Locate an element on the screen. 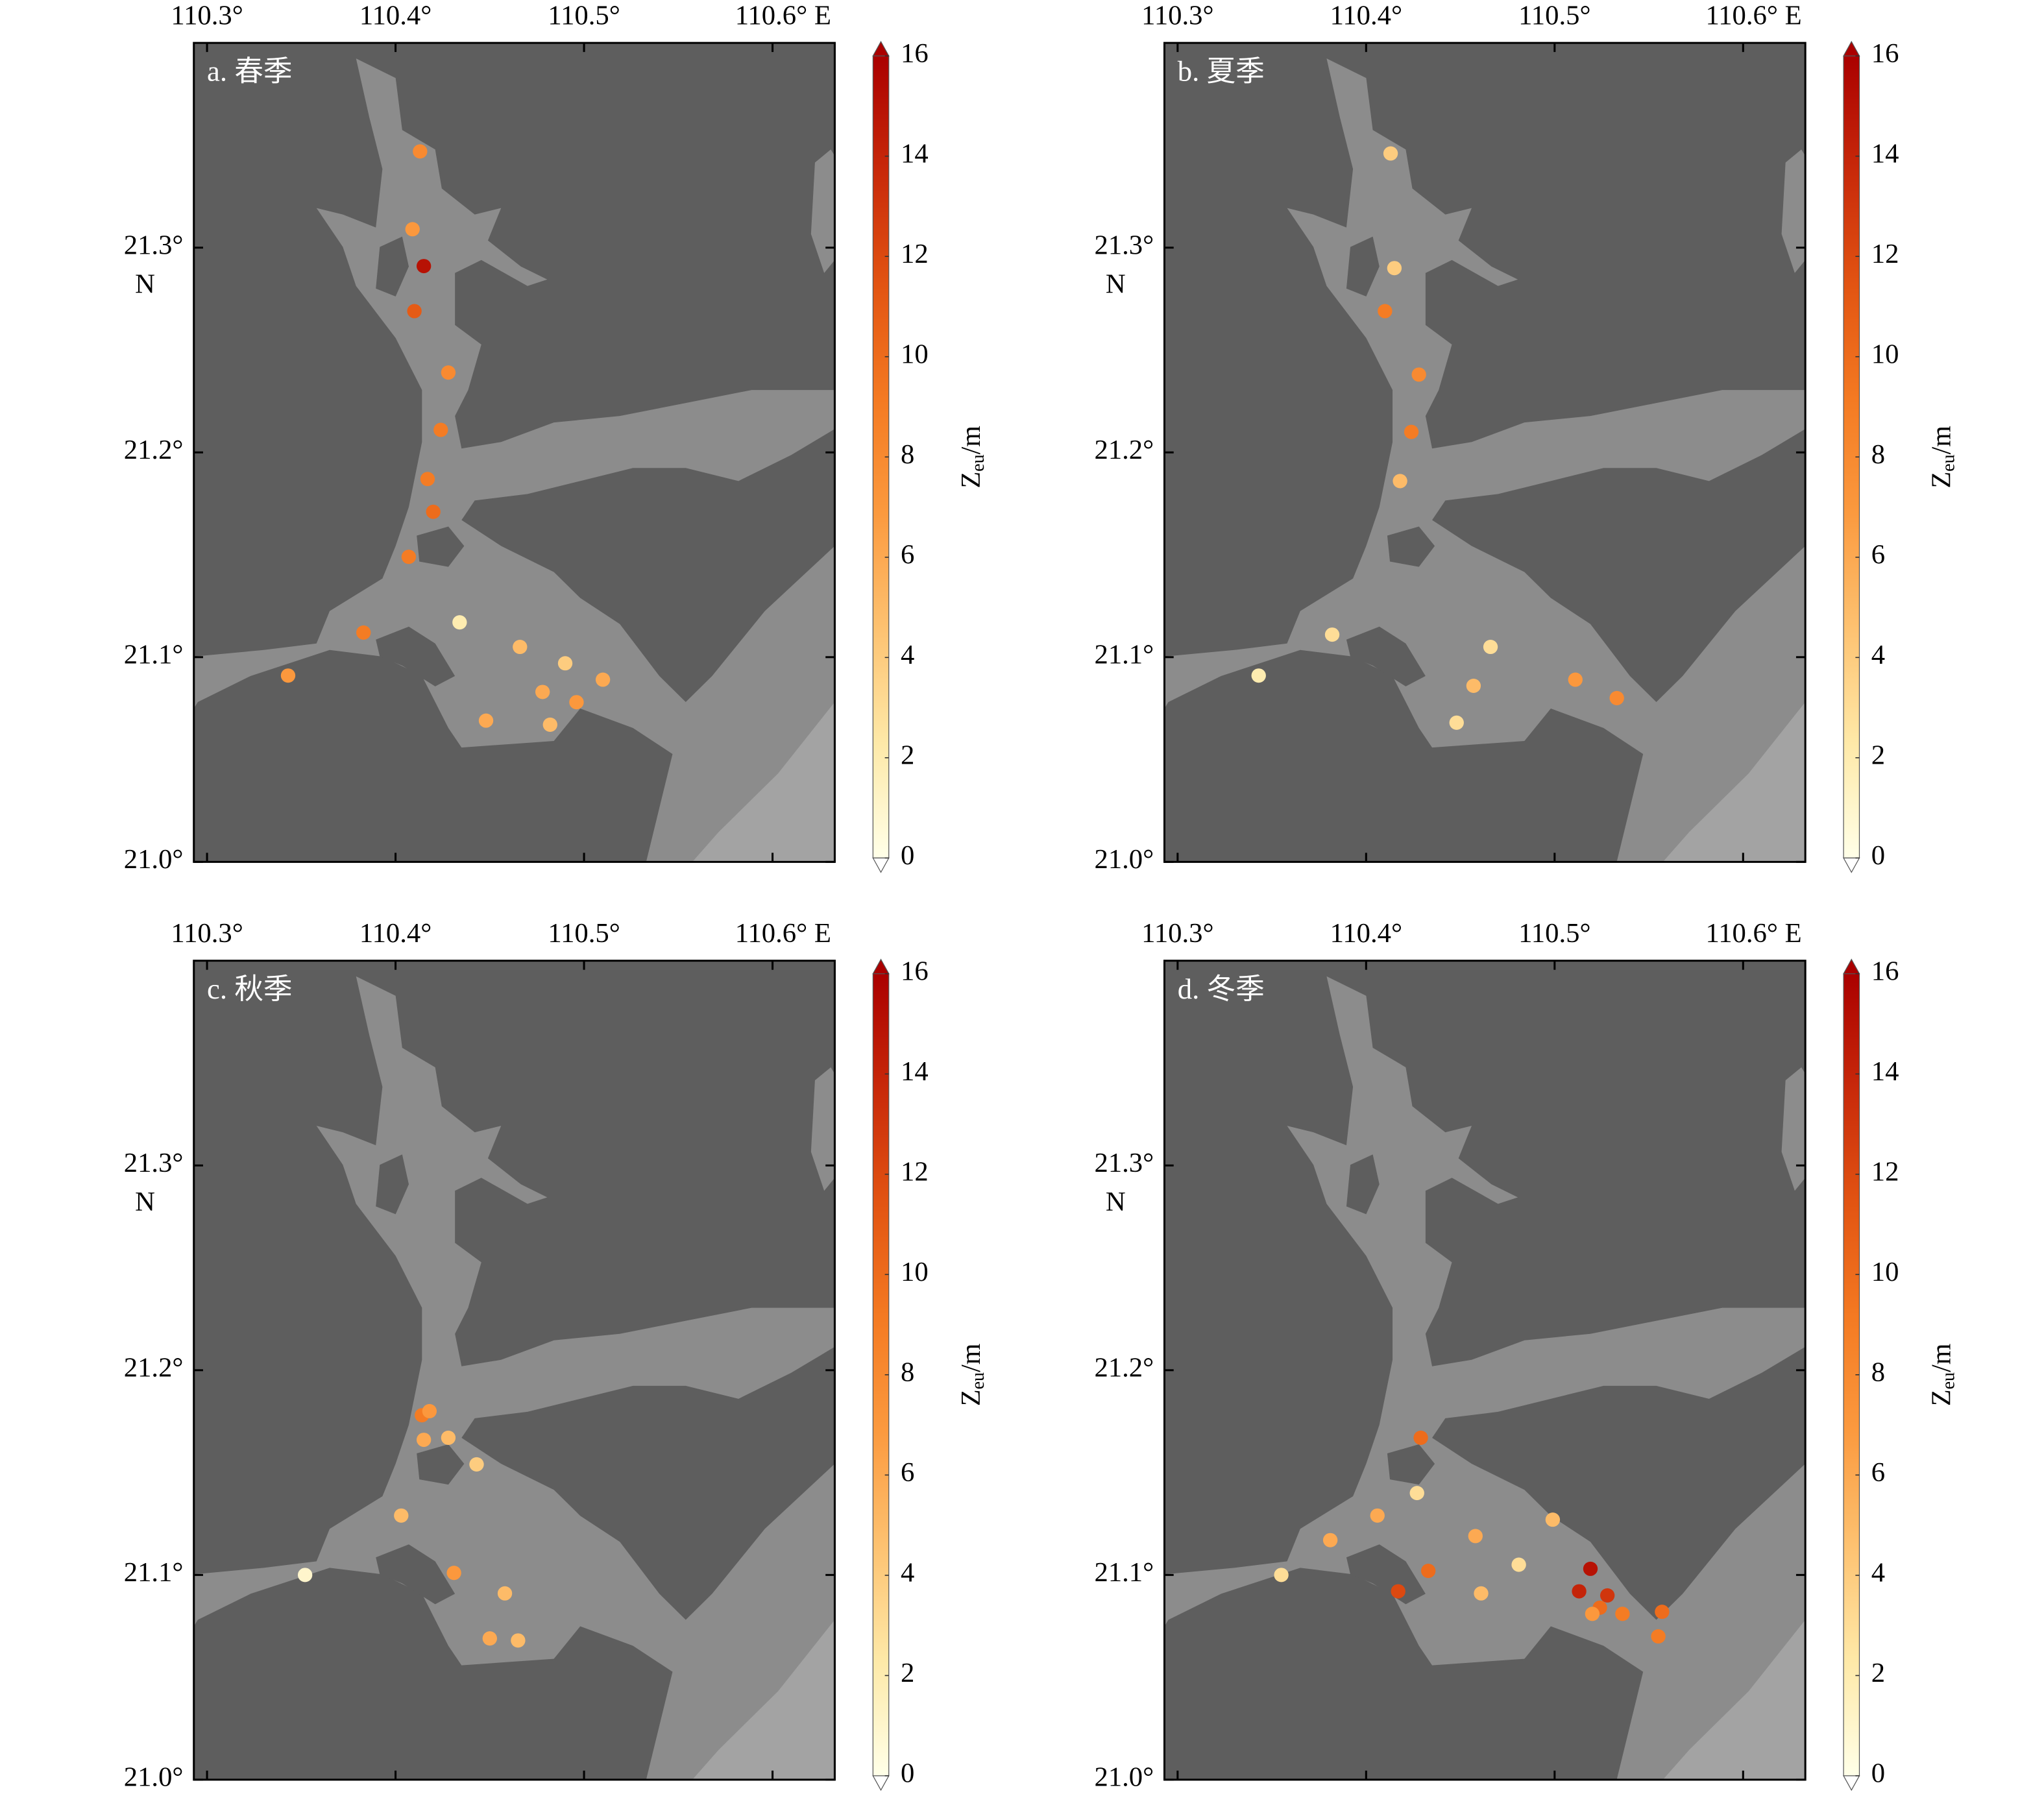 The height and width of the screenshot is (1807, 2044). panel-title: a. 春季 is located at coordinates (250, 71).